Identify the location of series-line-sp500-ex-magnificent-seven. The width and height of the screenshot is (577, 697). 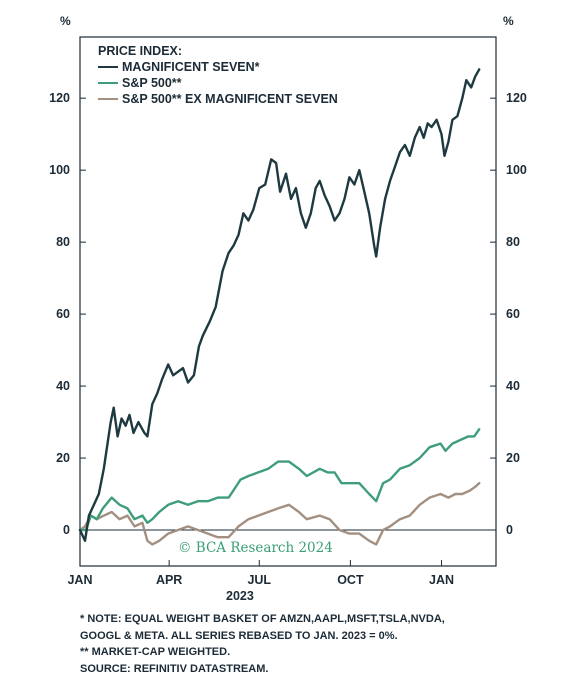
(279, 514).